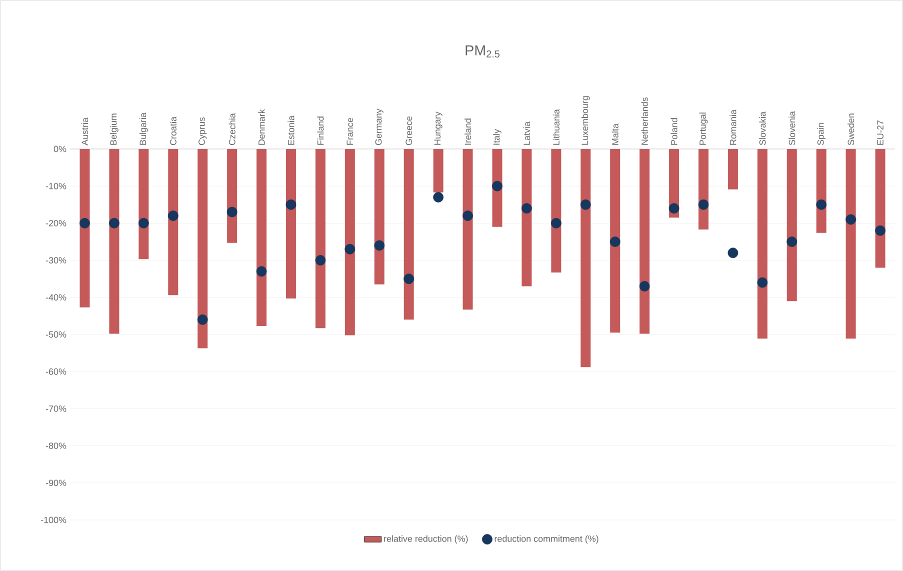 This screenshot has width=903, height=571. What do you see at coordinates (762, 129) in the screenshot?
I see `x-tick-label: Slovakia` at bounding box center [762, 129].